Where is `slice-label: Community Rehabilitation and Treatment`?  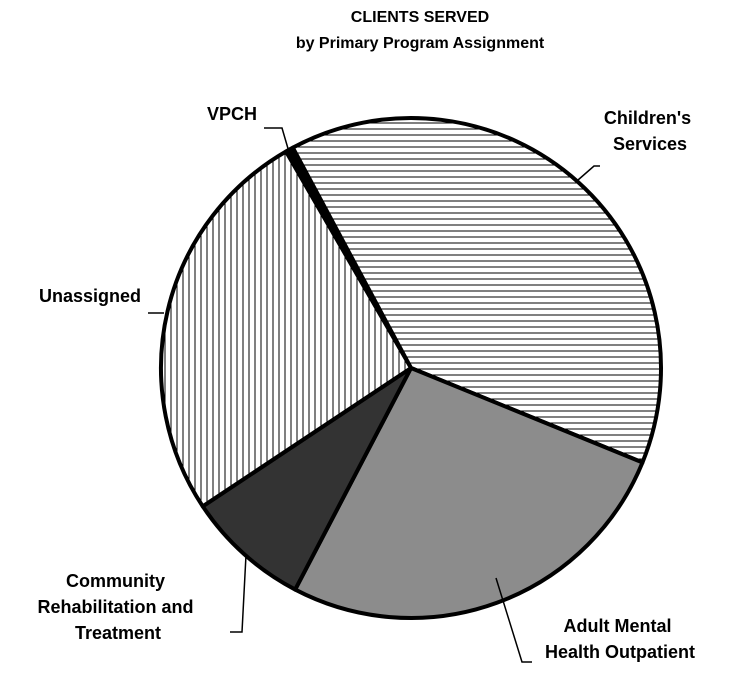 slice-label: Community Rehabilitation and Treatment is located at coordinates (117, 607).